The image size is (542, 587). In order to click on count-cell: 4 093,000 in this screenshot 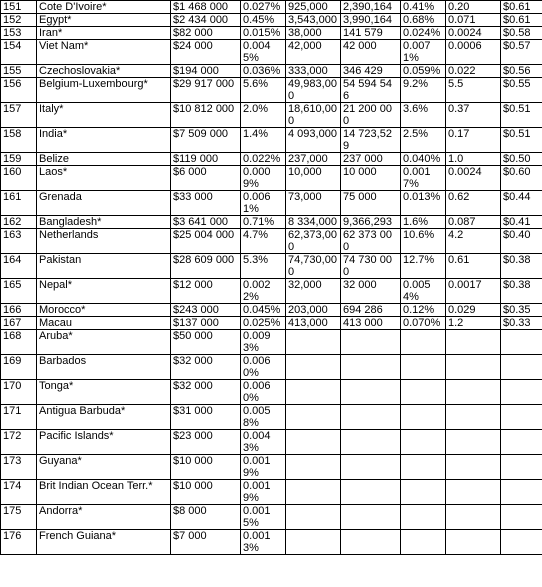, I will do `click(313, 140)`.